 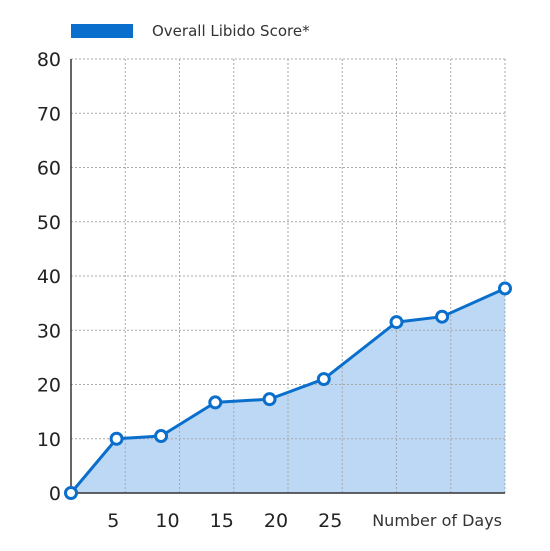 I want to click on y-tick-label: 80, so click(x=49, y=60).